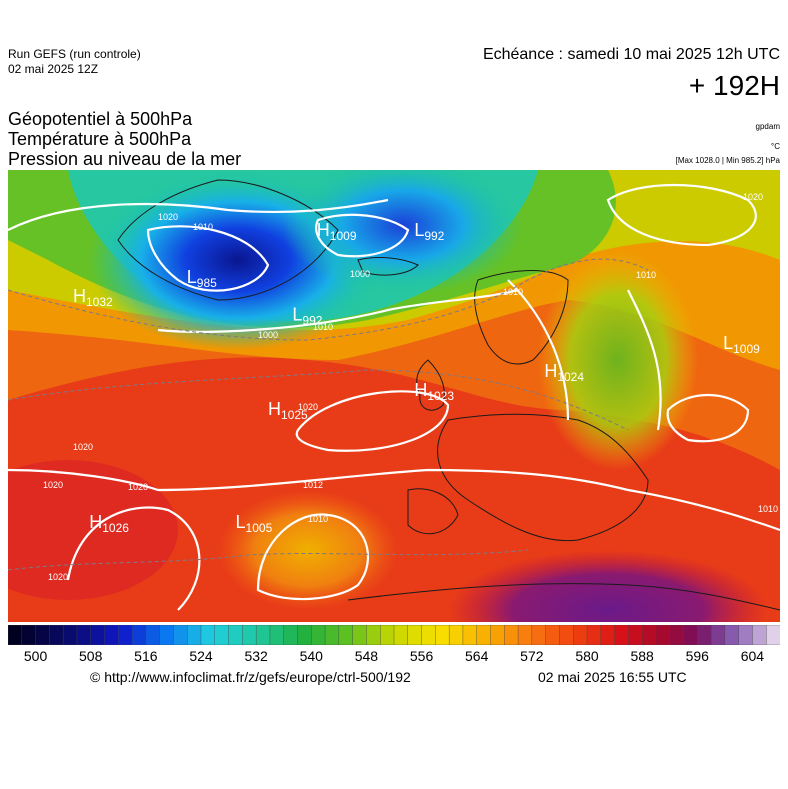  I want to click on cool-area-east, so click(618, 360).